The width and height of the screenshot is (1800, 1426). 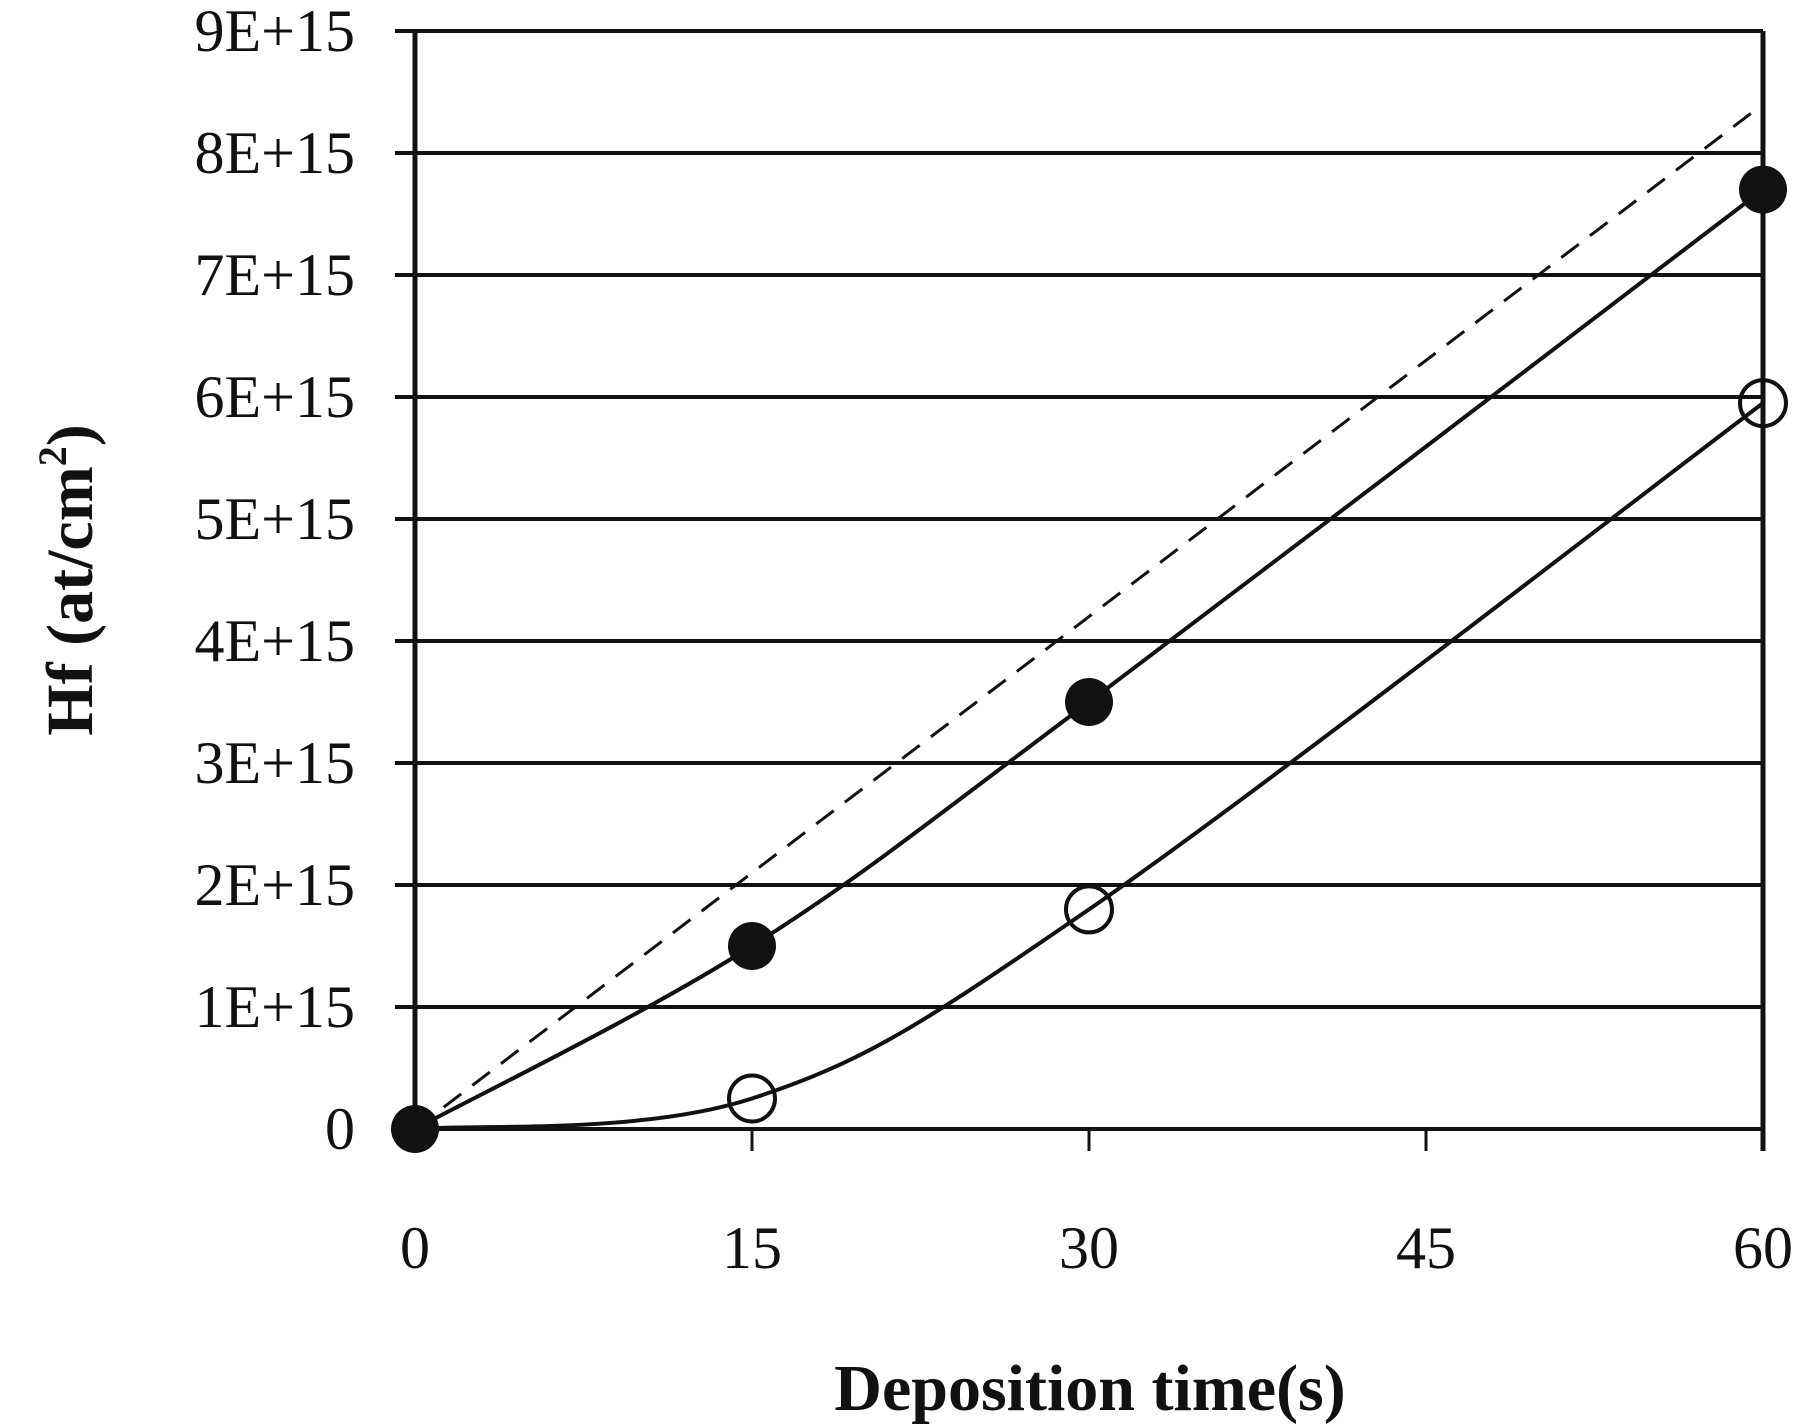 What do you see at coordinates (70, 600) in the screenshot?
I see `y-axis-title-main: Hf (at/cm` at bounding box center [70, 600].